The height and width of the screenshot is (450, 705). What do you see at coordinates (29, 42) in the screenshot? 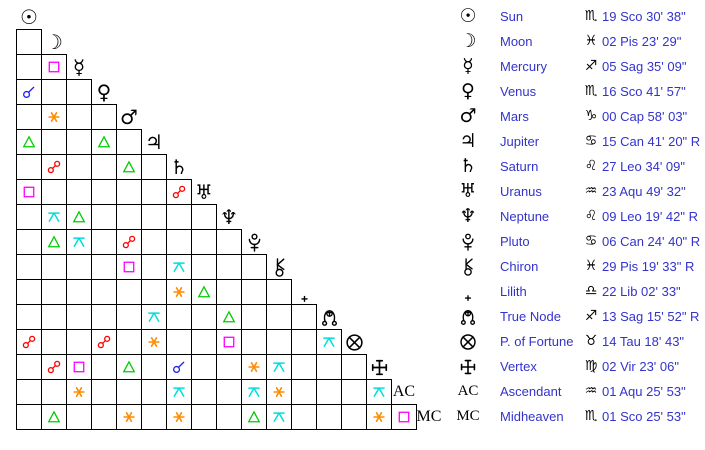
I see `aspect-cell-moon-sun` at bounding box center [29, 42].